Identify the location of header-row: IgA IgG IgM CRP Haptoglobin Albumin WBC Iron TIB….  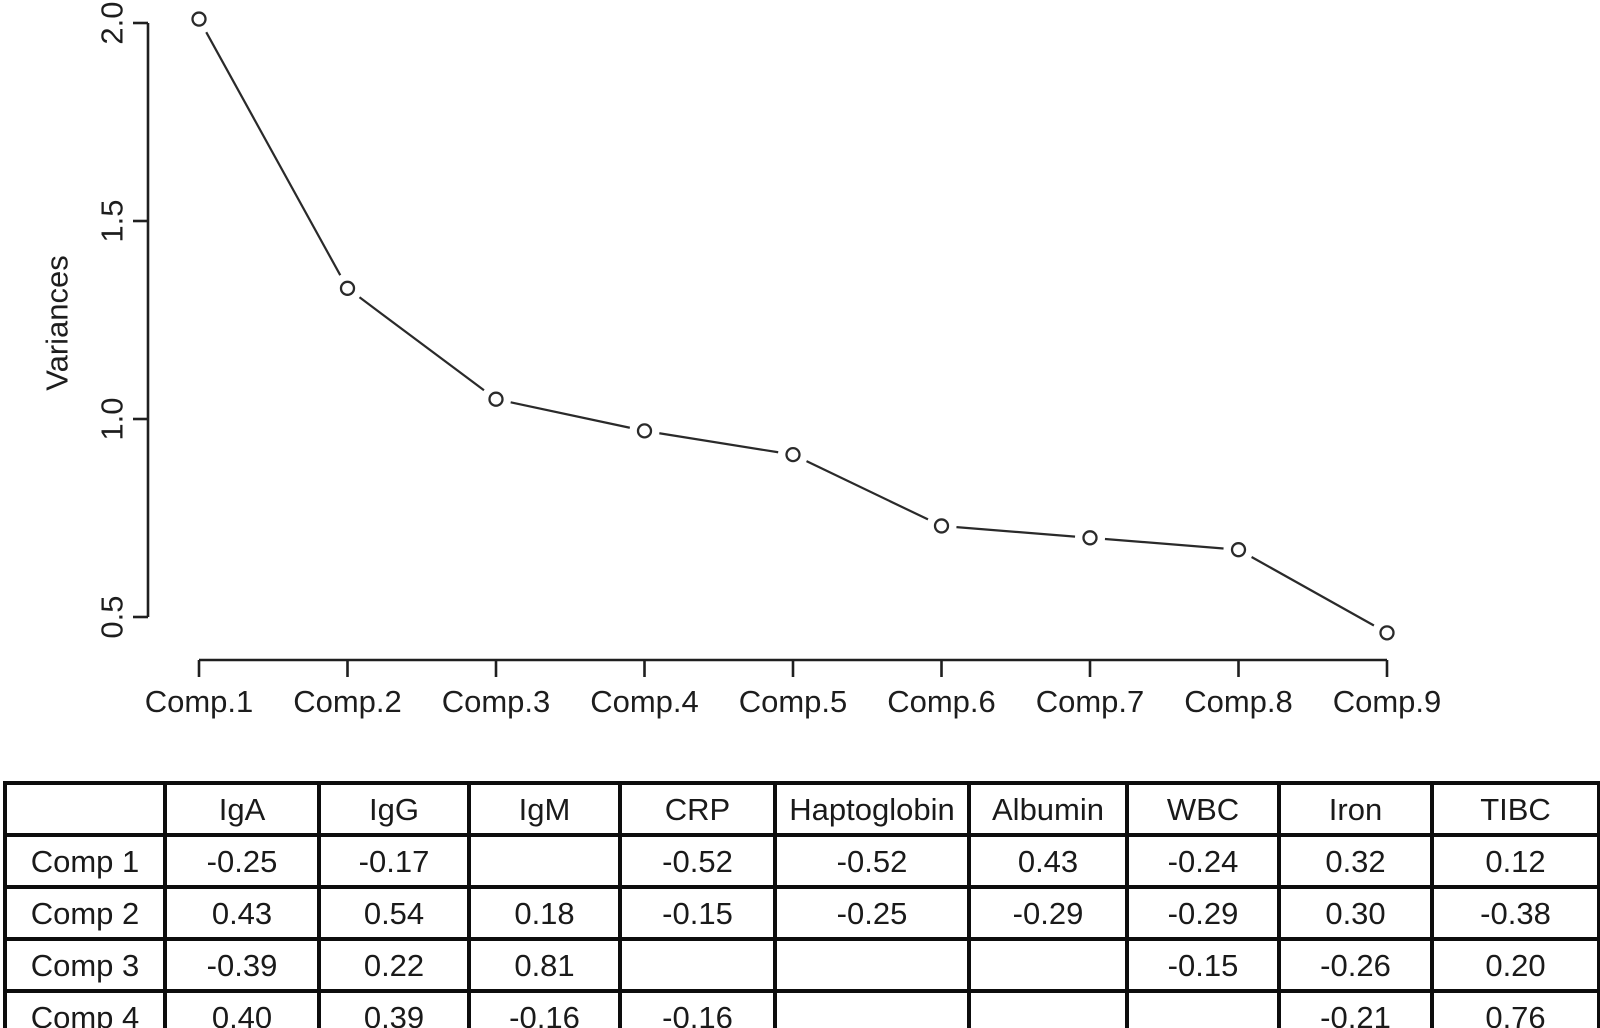
(801, 809).